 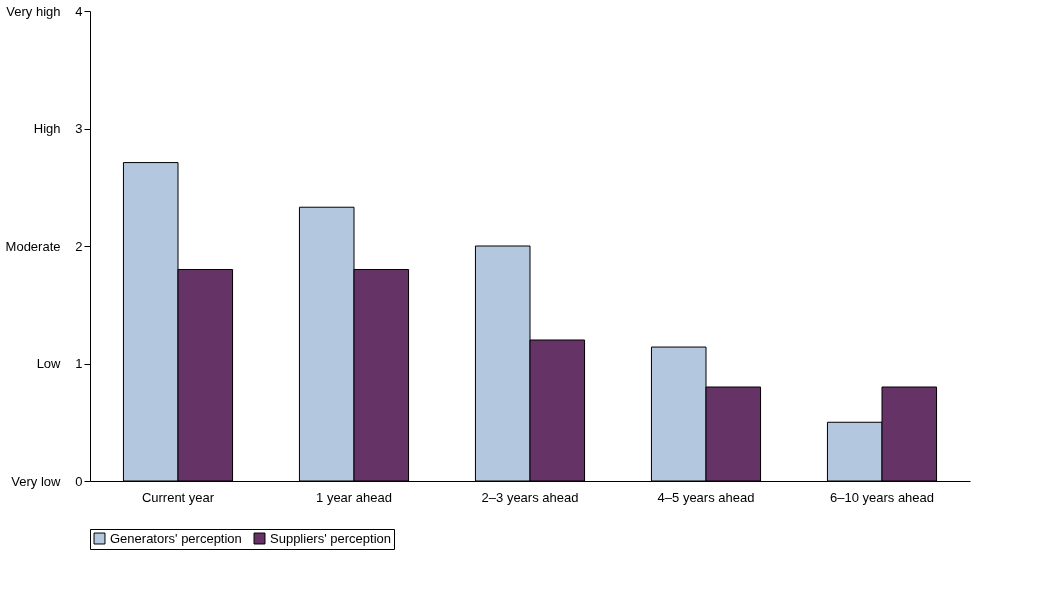 What do you see at coordinates (882, 497) in the screenshot?
I see `x-tick-label: 6–10 years ahead` at bounding box center [882, 497].